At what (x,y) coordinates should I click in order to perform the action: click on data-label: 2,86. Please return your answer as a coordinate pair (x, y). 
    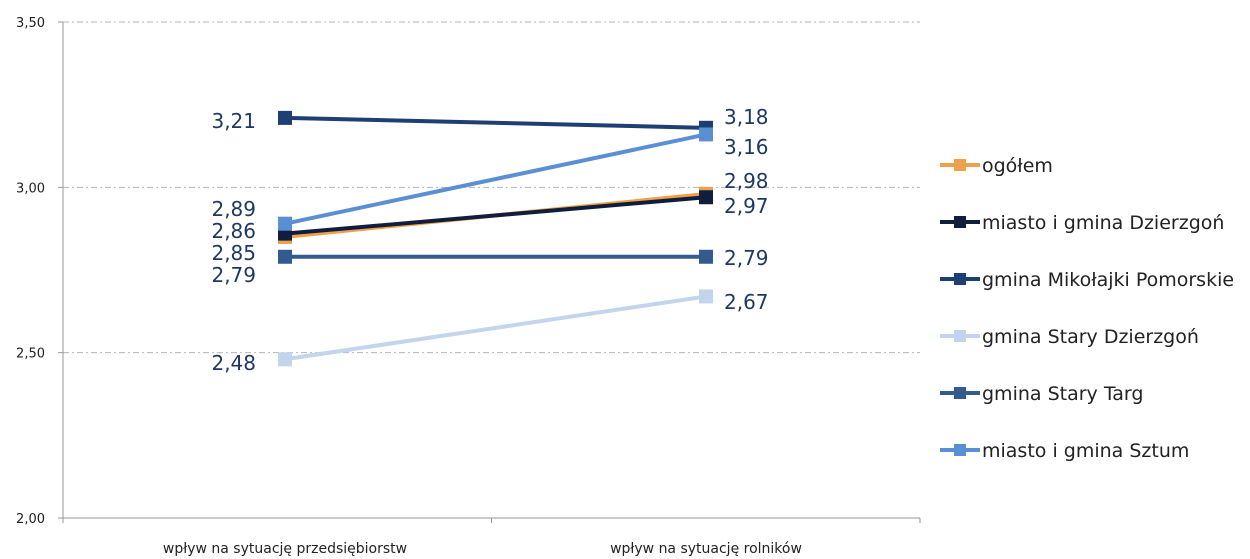
    Looking at the image, I should click on (233, 231).